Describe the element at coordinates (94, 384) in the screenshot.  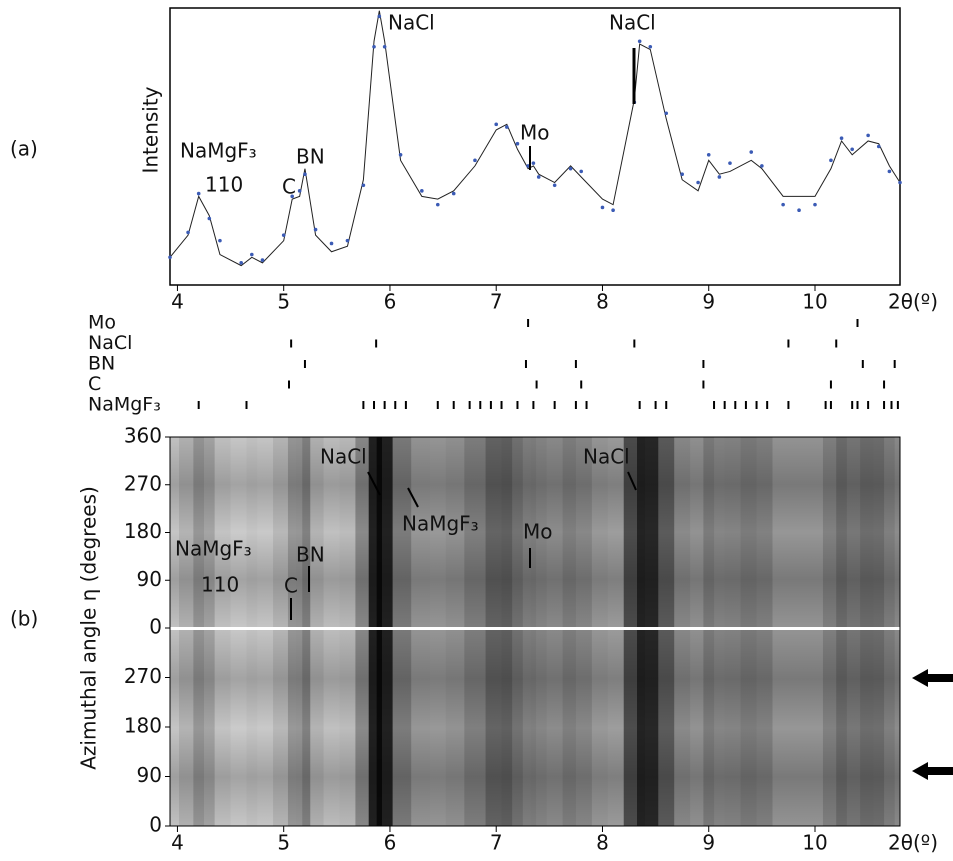
I see `phase-label: C` at that location.